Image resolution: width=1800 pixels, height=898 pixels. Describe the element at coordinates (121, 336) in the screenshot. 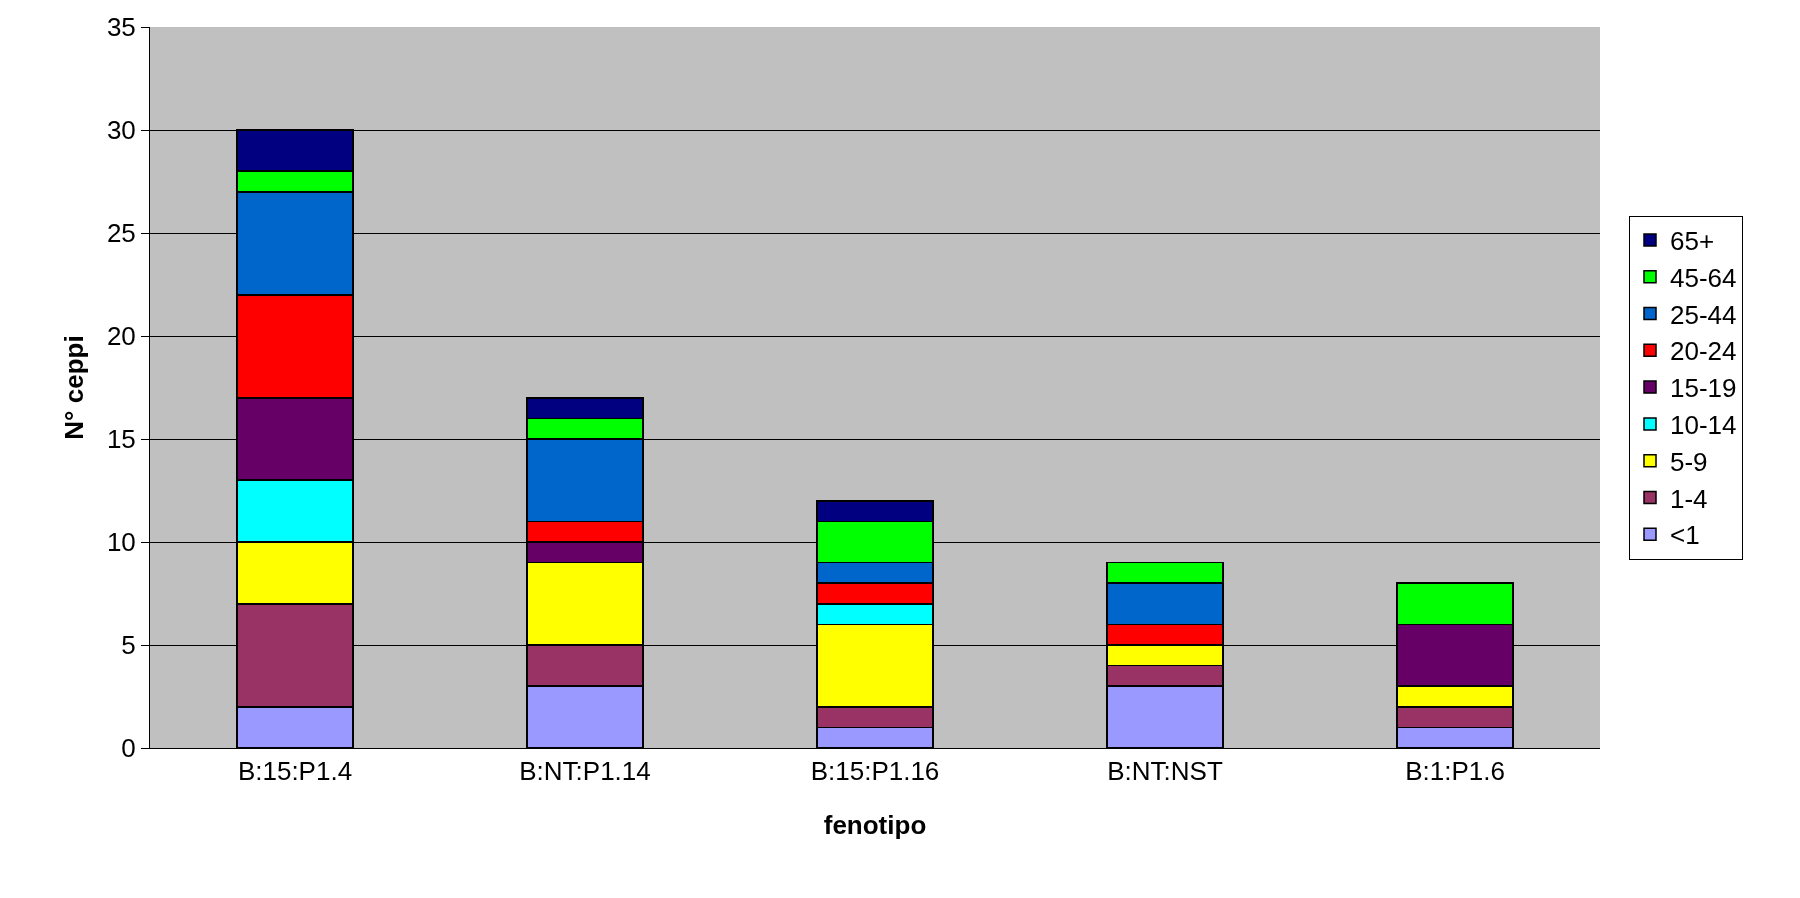

I see `y-tick-label: 20` at that location.